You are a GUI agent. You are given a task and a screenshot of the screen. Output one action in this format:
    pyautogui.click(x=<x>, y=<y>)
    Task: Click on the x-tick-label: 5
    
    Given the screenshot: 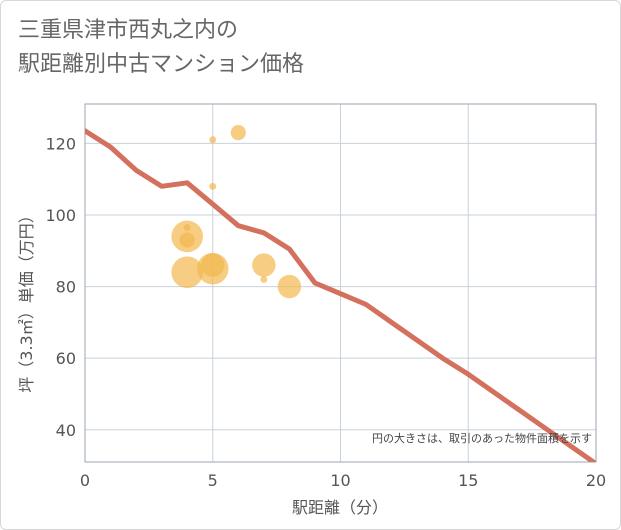 What is the action you would take?
    pyautogui.click(x=213, y=480)
    